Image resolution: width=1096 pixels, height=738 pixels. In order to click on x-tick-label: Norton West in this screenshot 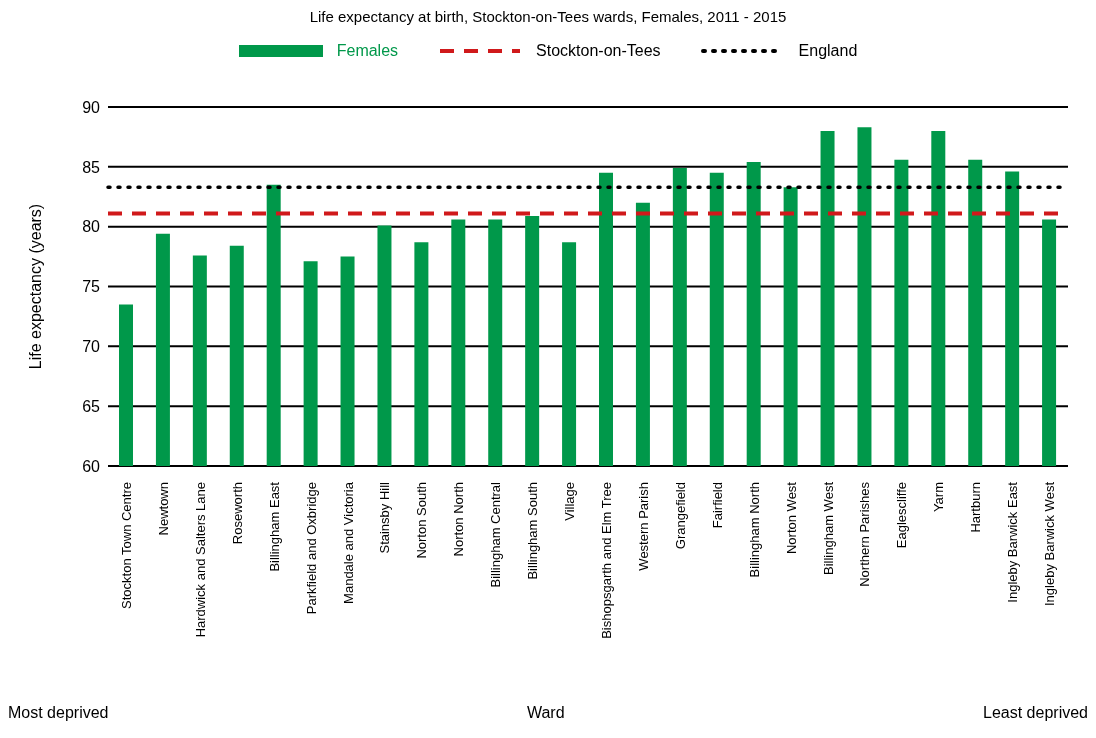, I will do `click(791, 518)`.